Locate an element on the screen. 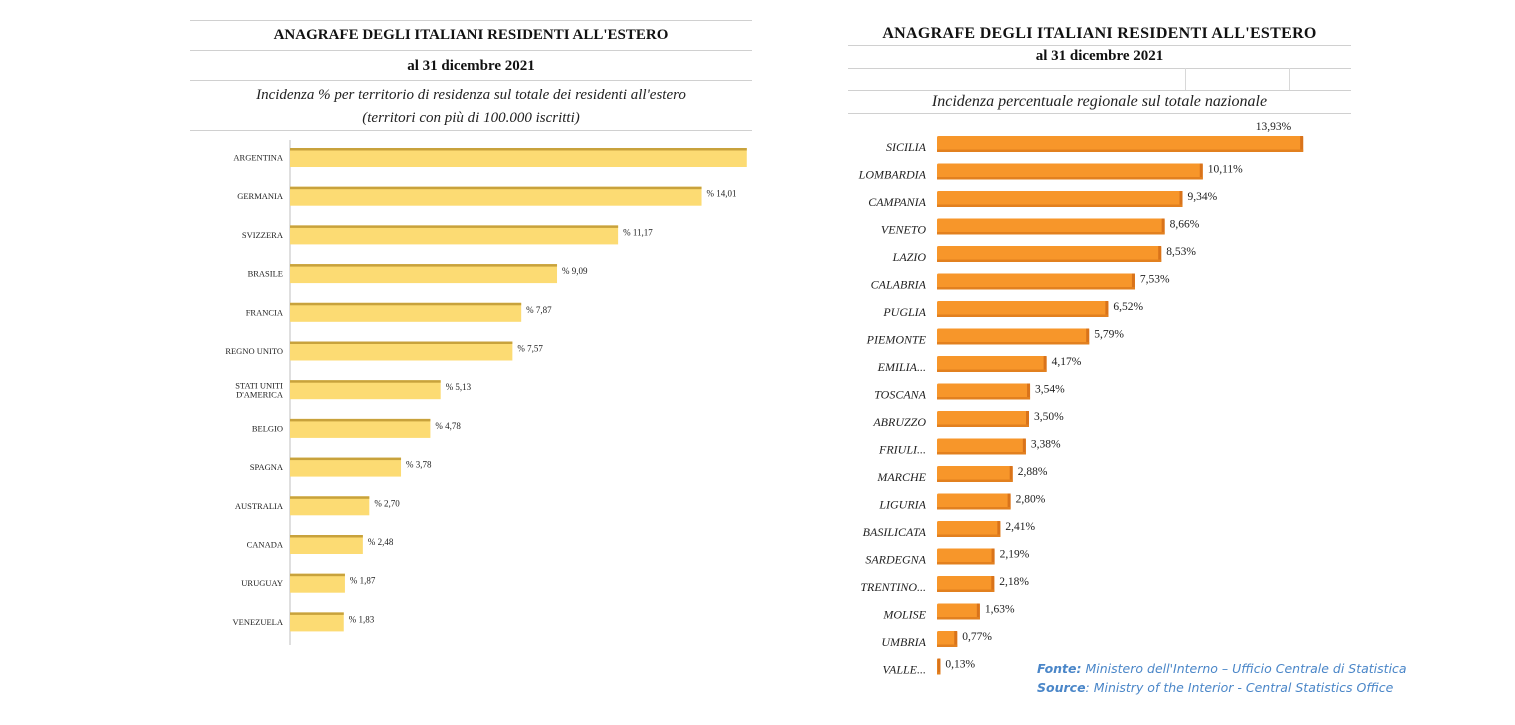 The height and width of the screenshot is (725, 1515). category-label: LIGURIA is located at coordinates (902, 505).